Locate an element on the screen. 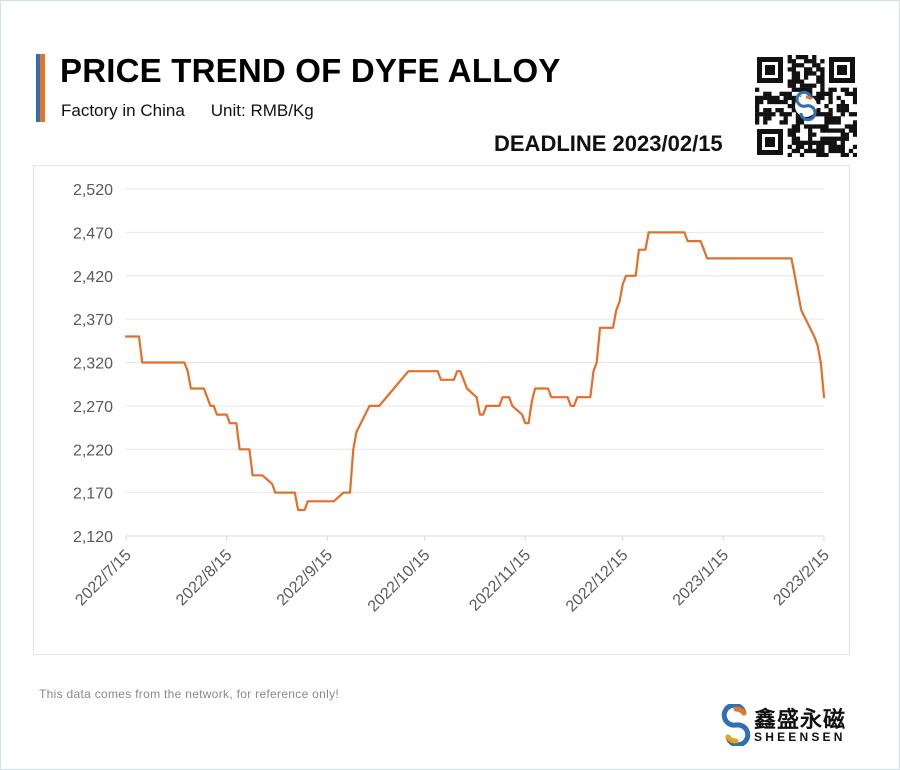 This screenshot has height=770, width=900. y-tick-label: 2,170 is located at coordinates (93, 494).